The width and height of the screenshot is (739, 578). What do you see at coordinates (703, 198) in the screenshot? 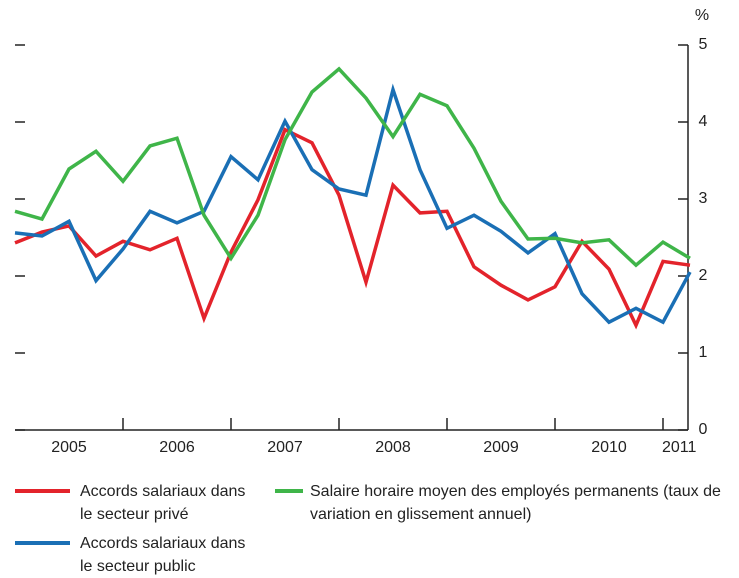
I see `y-tick-label: 3` at bounding box center [703, 198].